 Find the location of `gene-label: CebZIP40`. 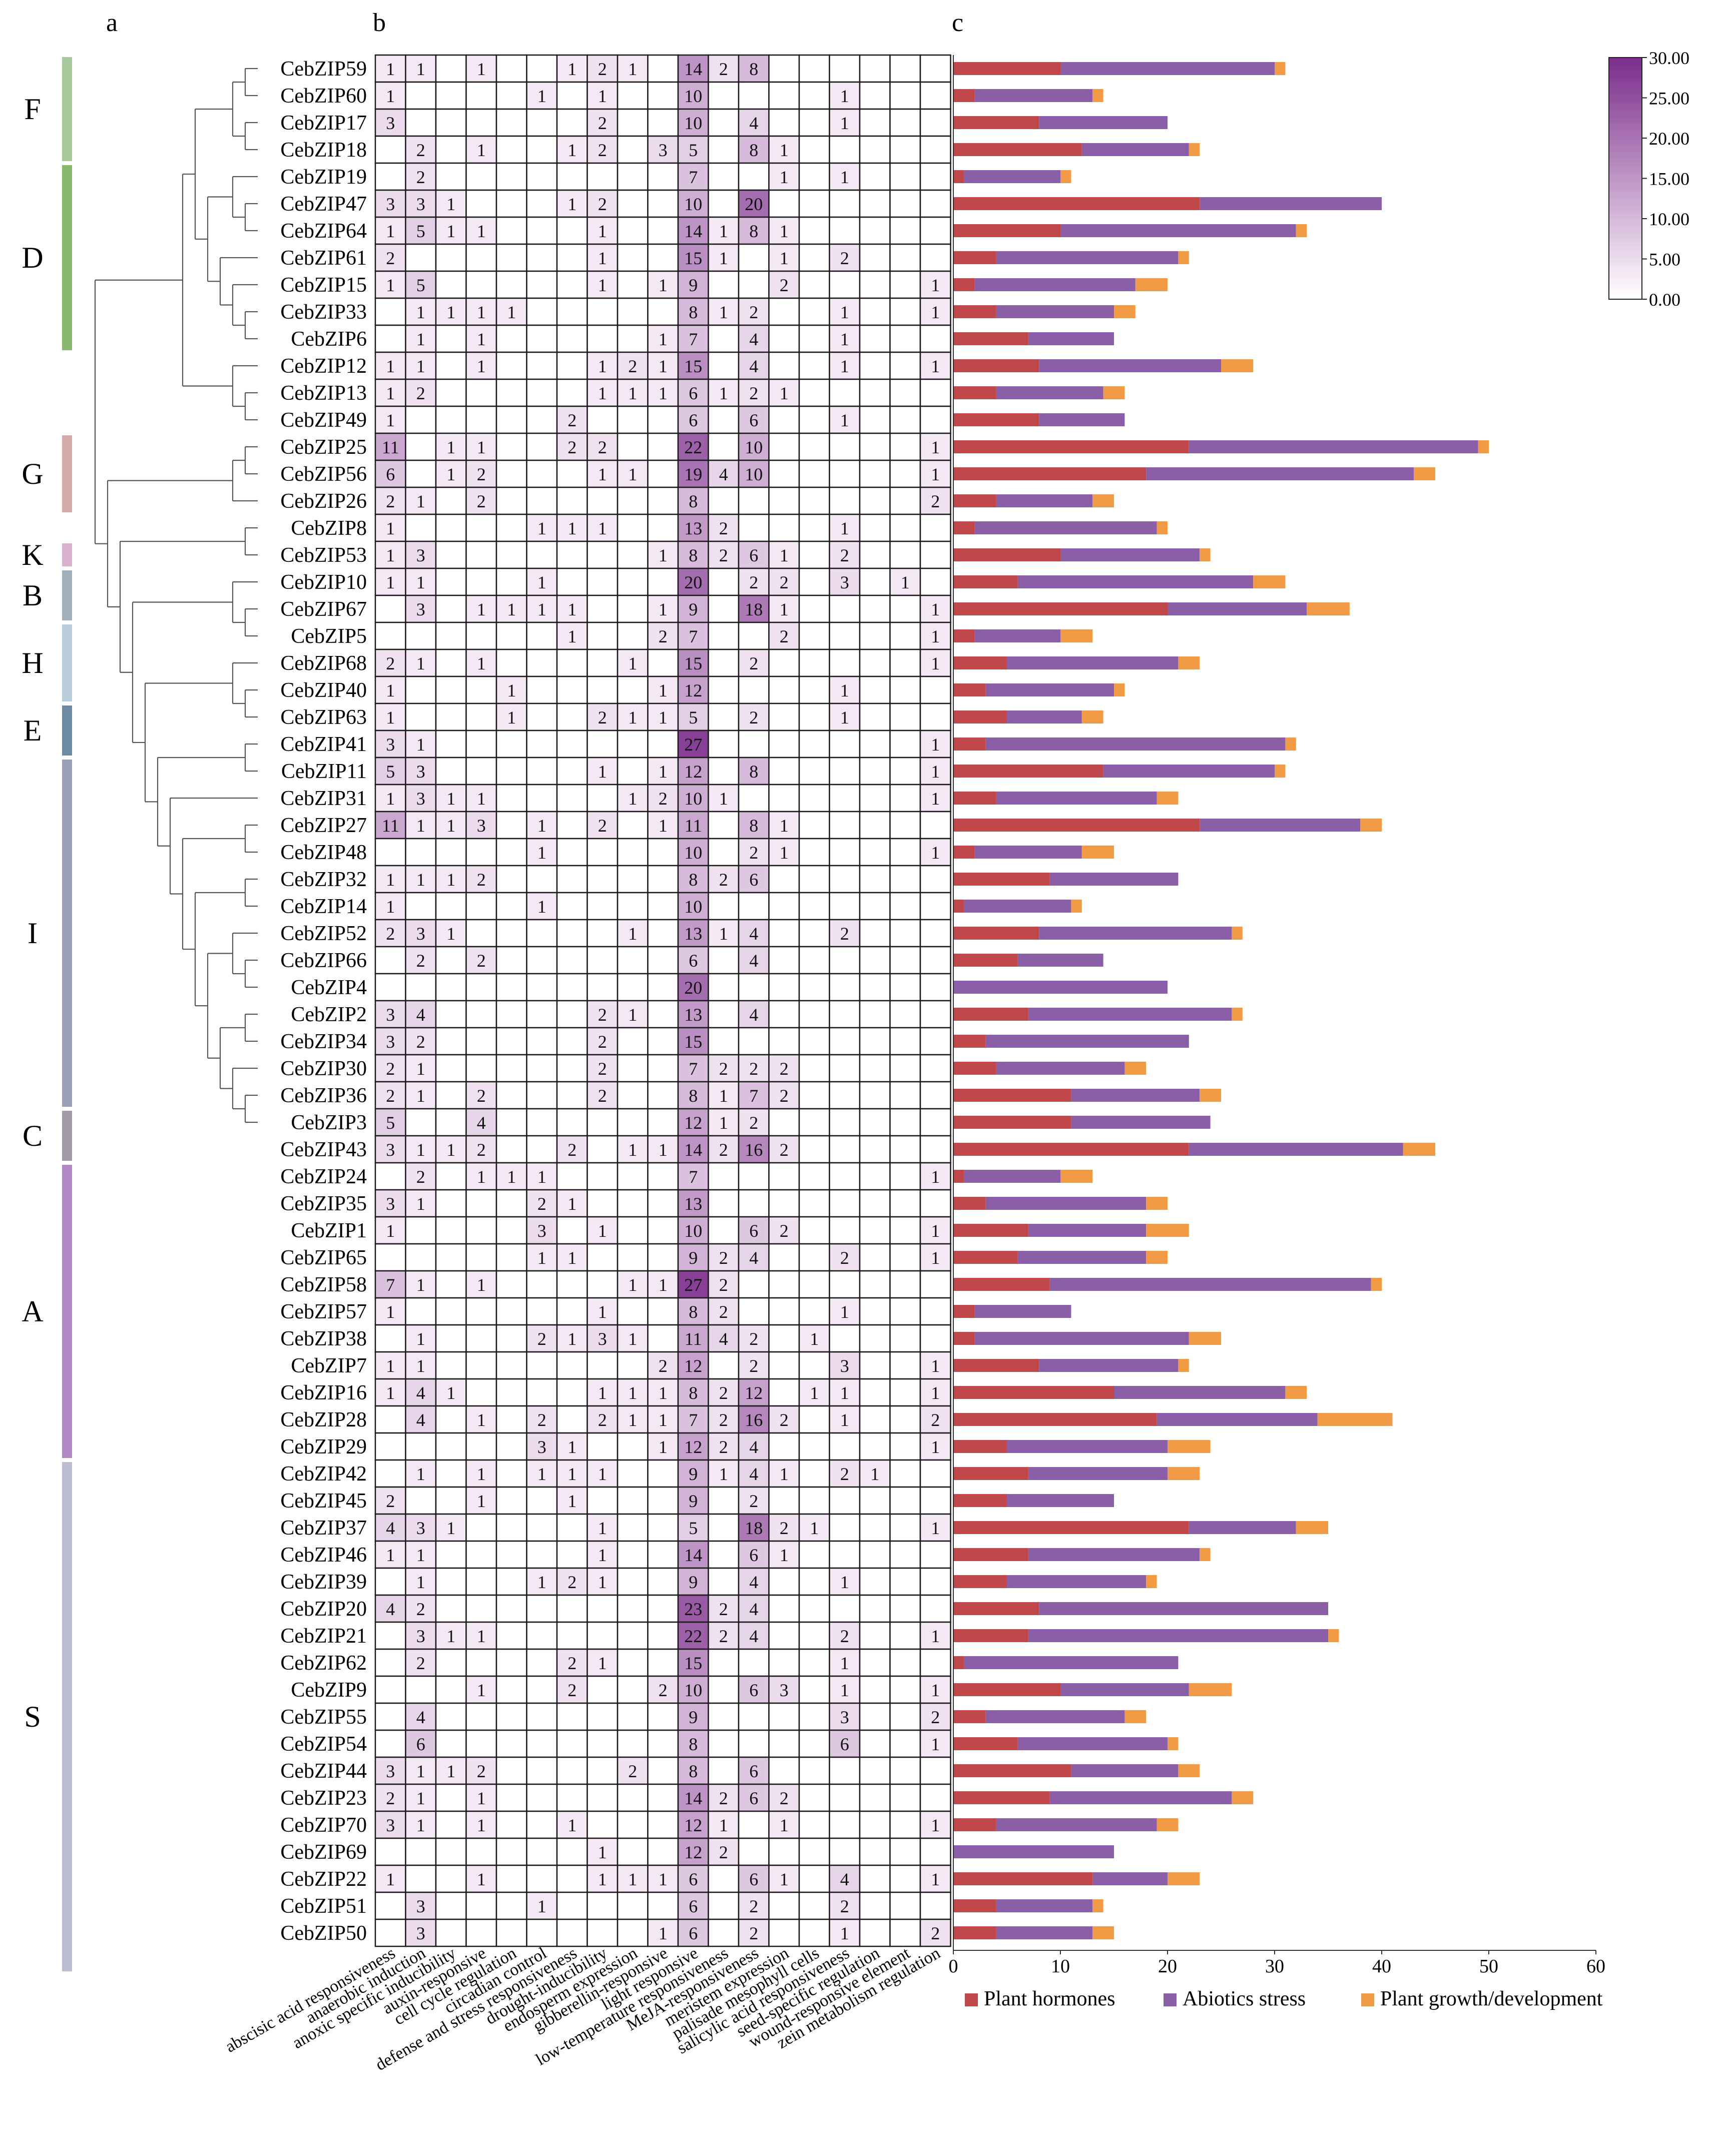

gene-label: CebZIP40 is located at coordinates (323, 690).